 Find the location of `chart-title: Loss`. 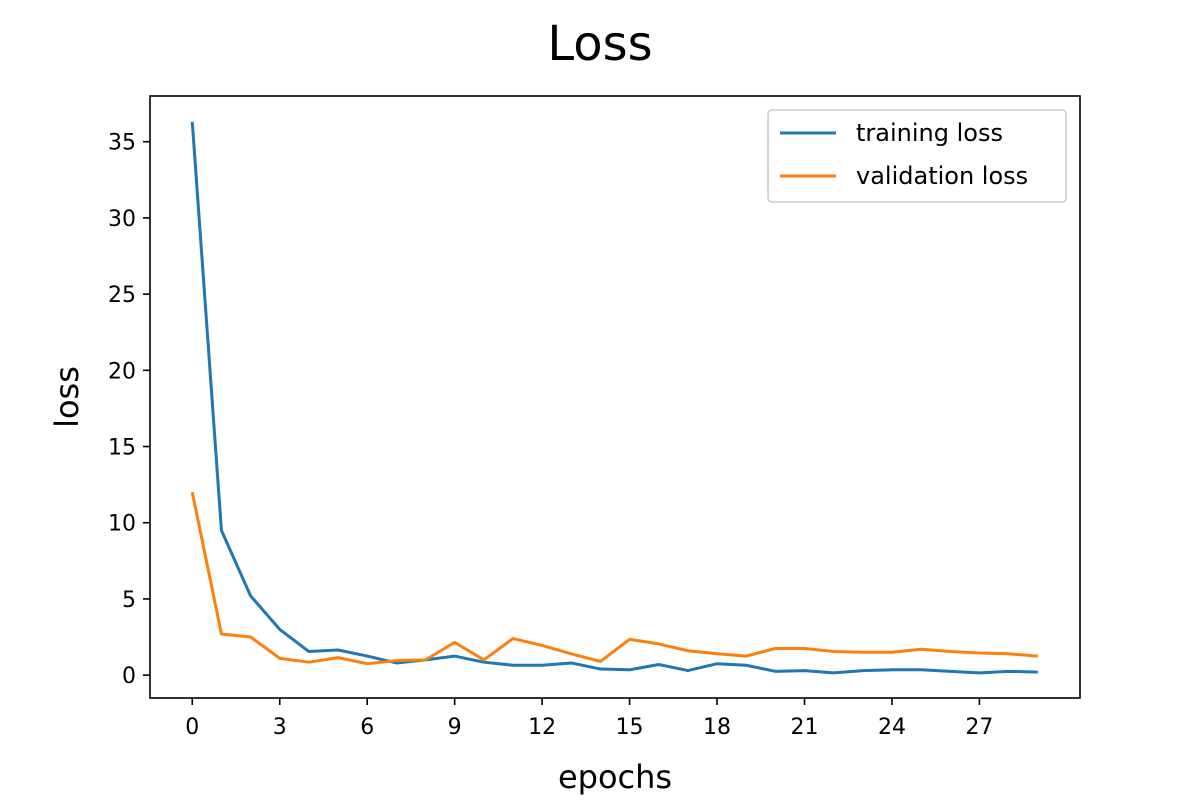

chart-title: Loss is located at coordinates (599, 44).